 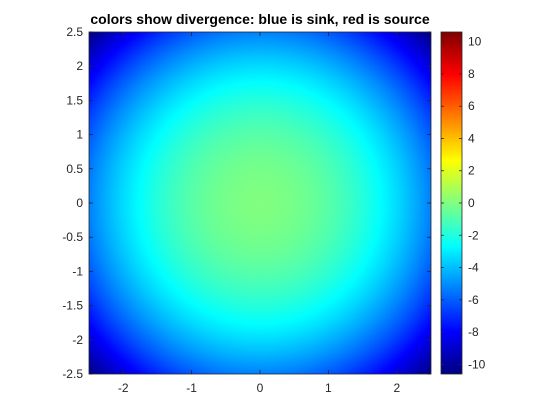 I want to click on y-tick-label: 0, so click(x=79, y=203).